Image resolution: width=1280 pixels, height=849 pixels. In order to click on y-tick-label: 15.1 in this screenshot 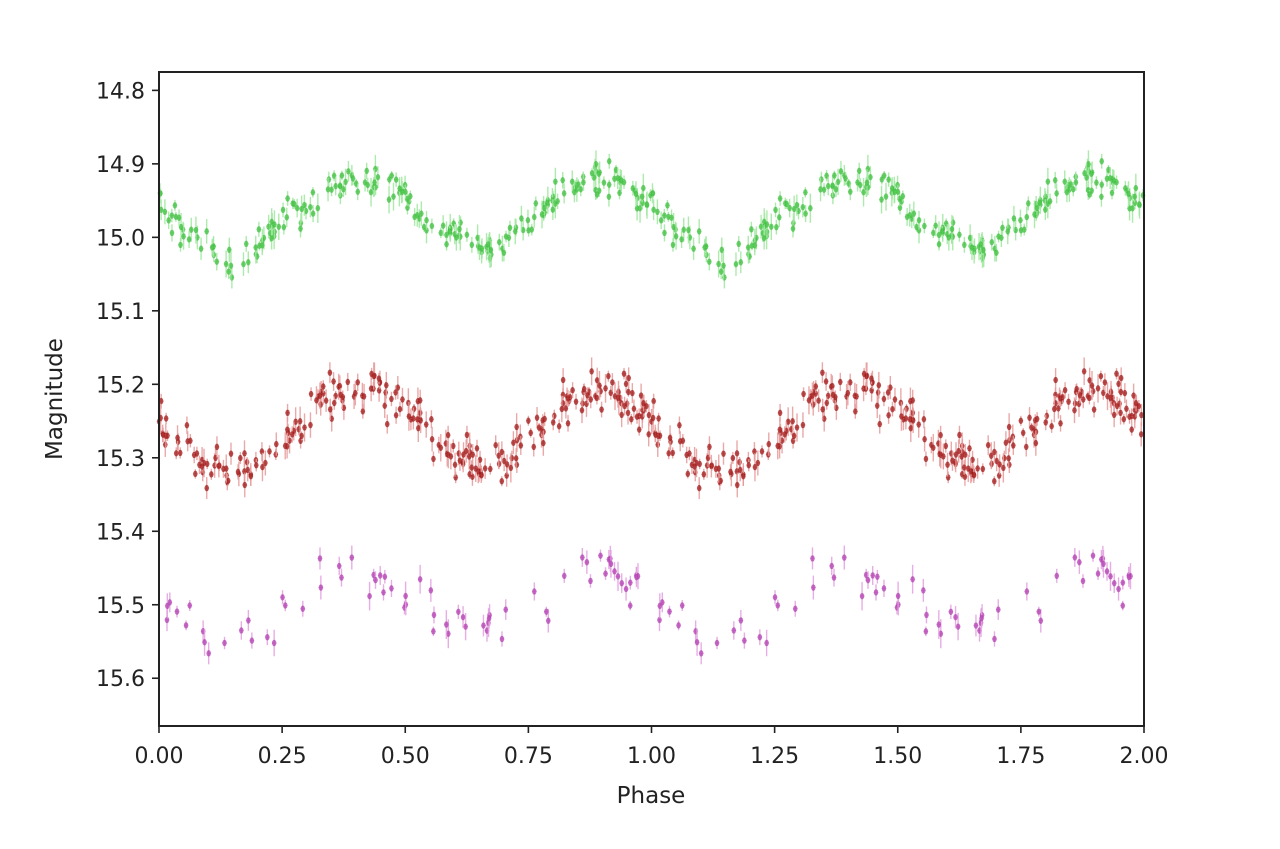, I will do `click(120, 312)`.